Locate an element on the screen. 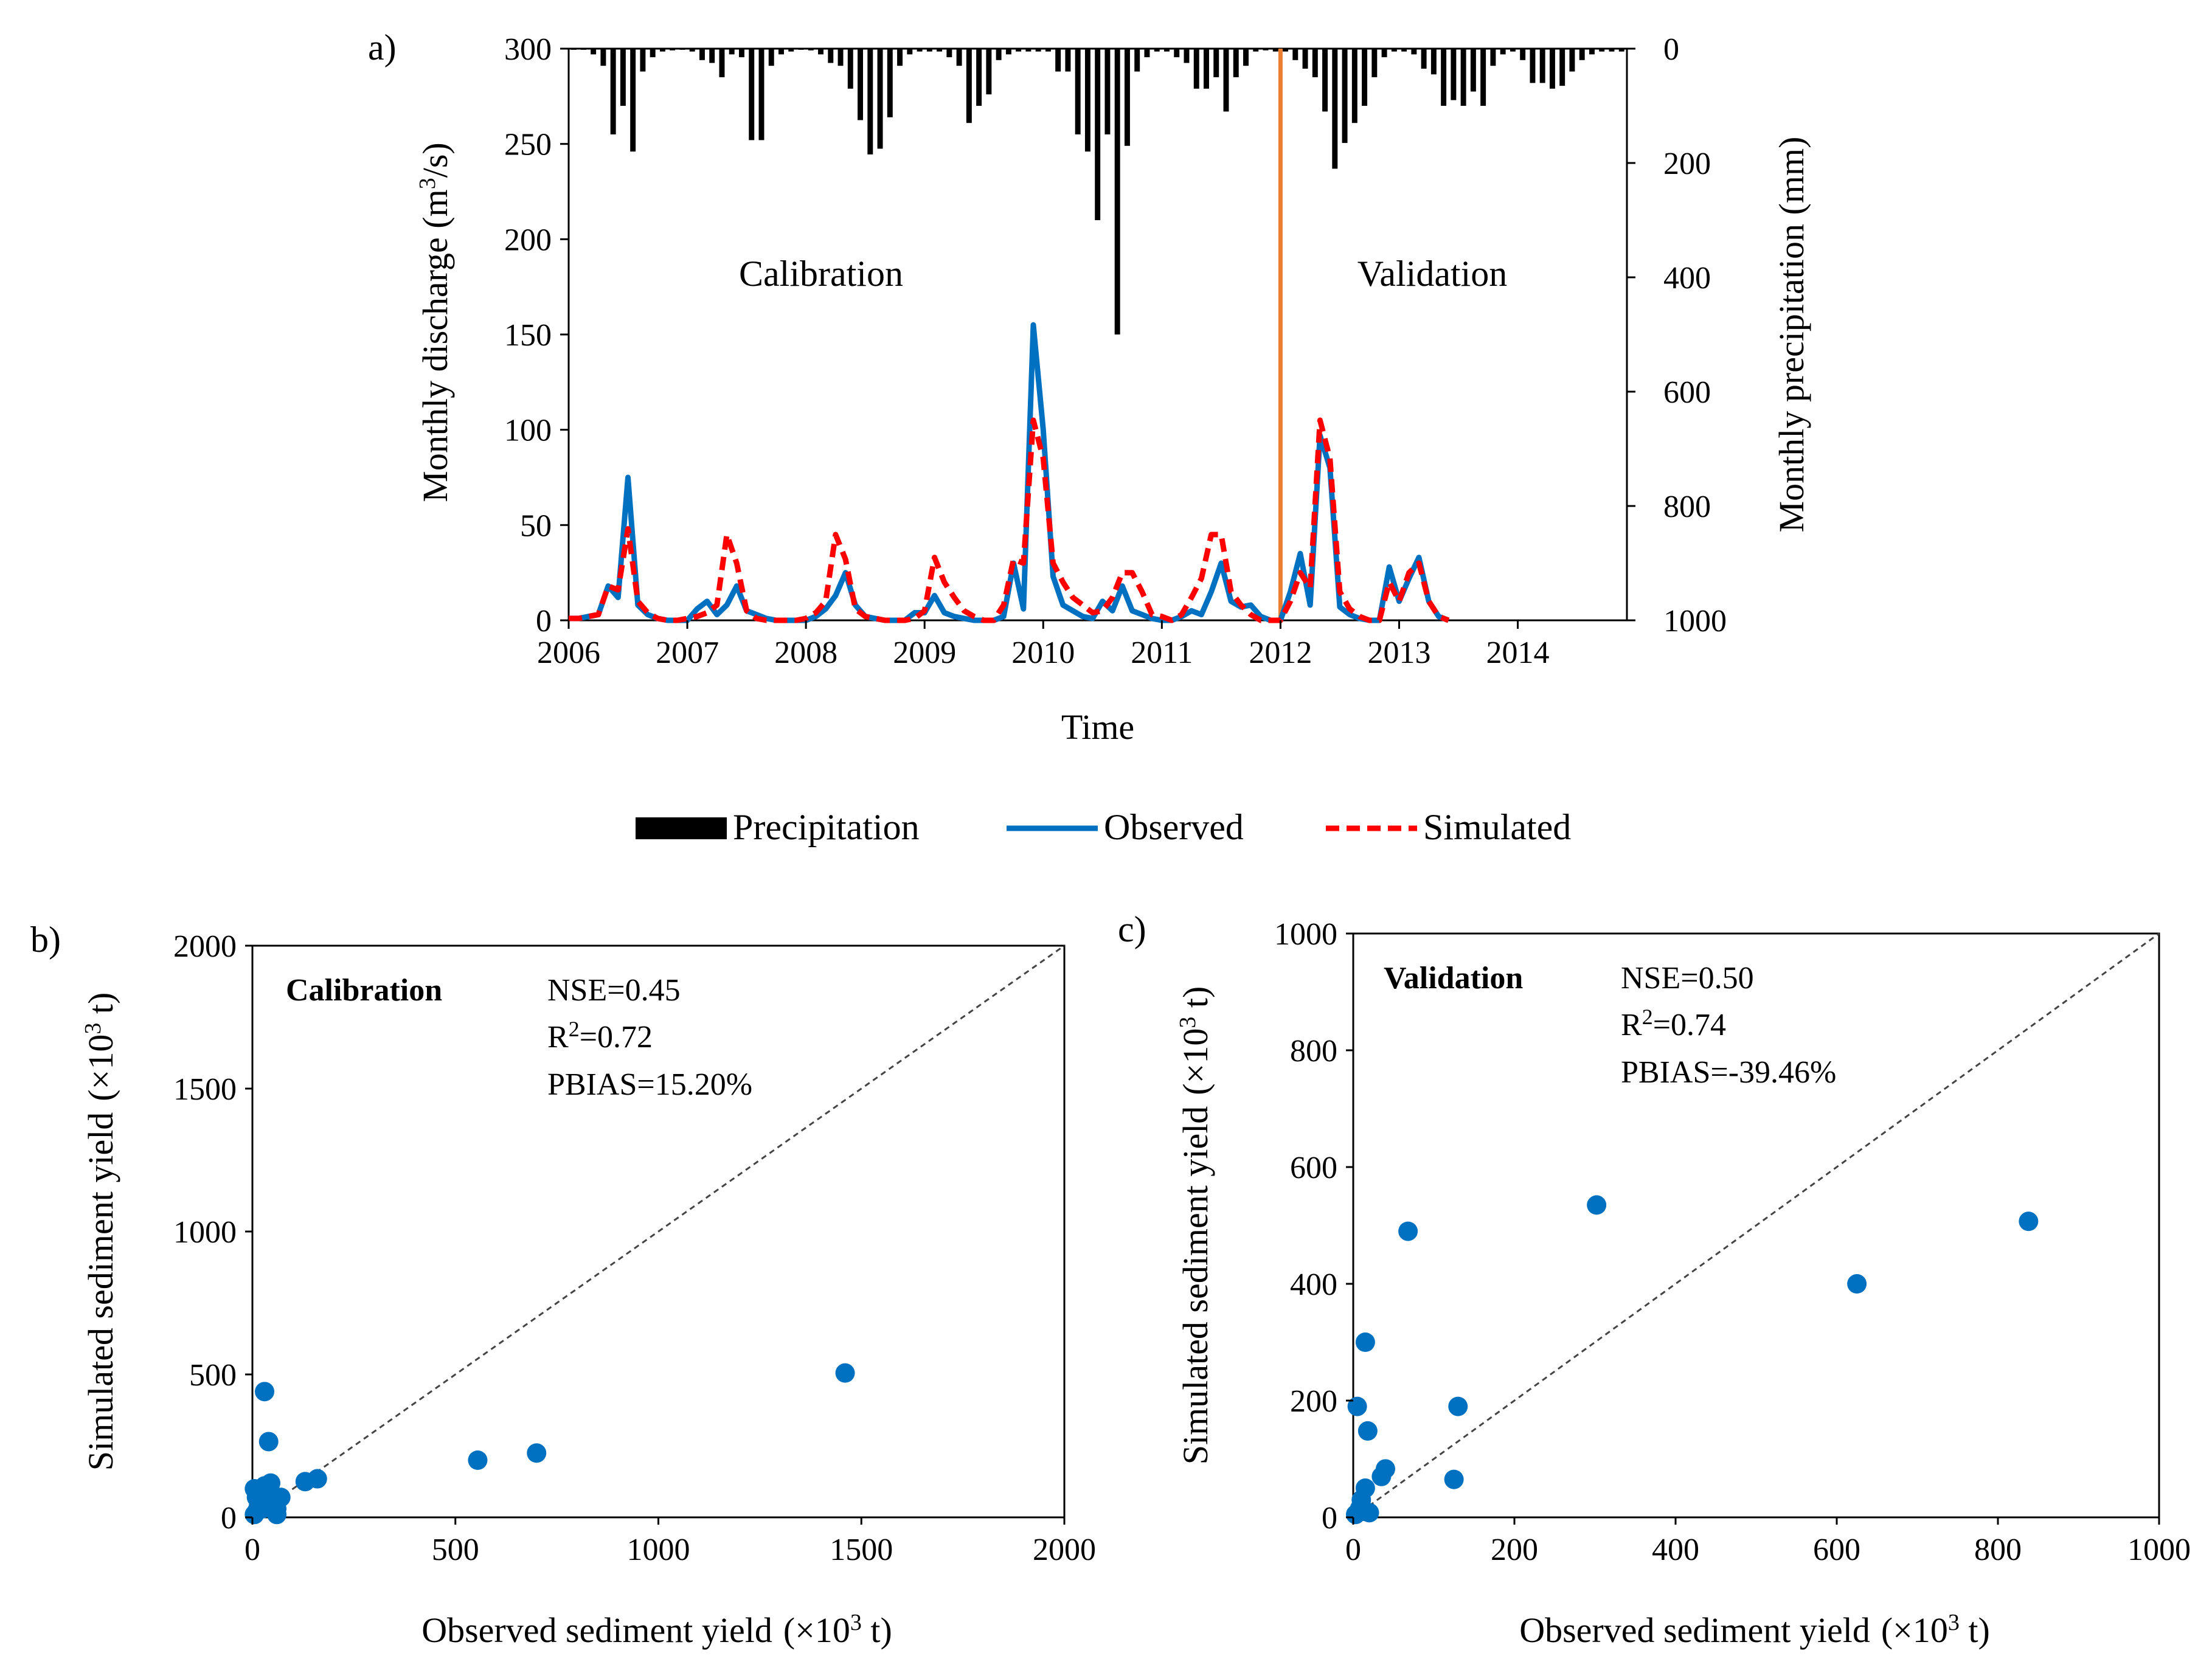 The height and width of the screenshot is (1670, 2212). panel-b-y-unit-sup: 3 is located at coordinates (93, 1028).